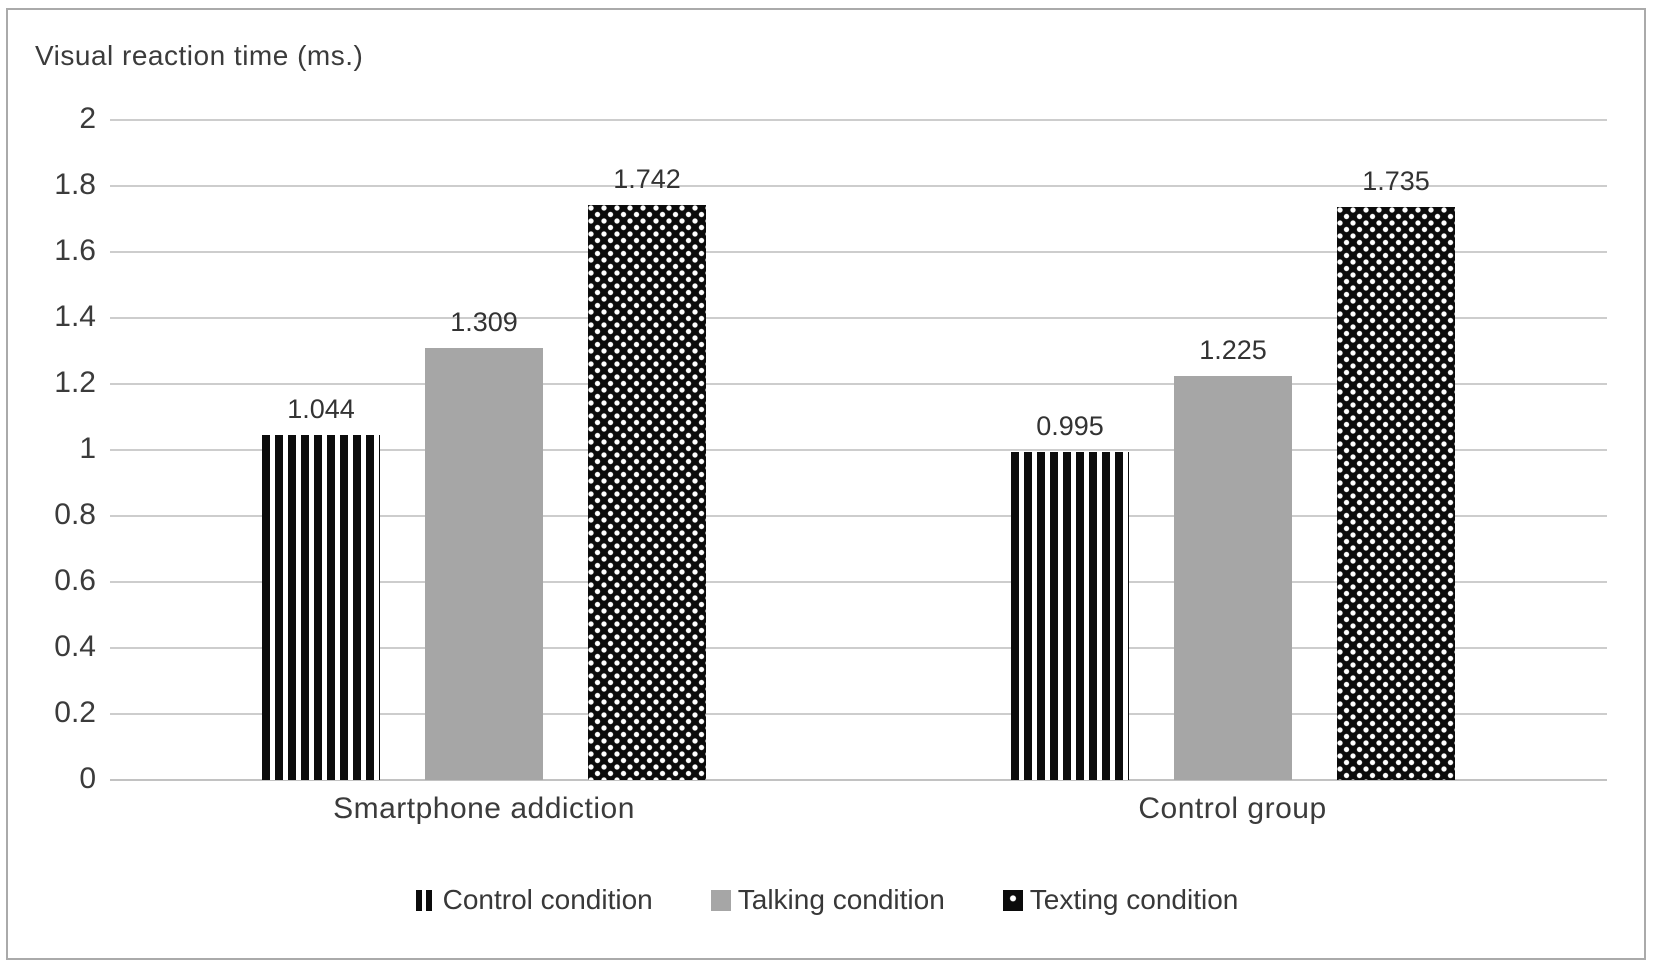  What do you see at coordinates (1396, 493) in the screenshot?
I see `bar-control-group-texting-condition` at bounding box center [1396, 493].